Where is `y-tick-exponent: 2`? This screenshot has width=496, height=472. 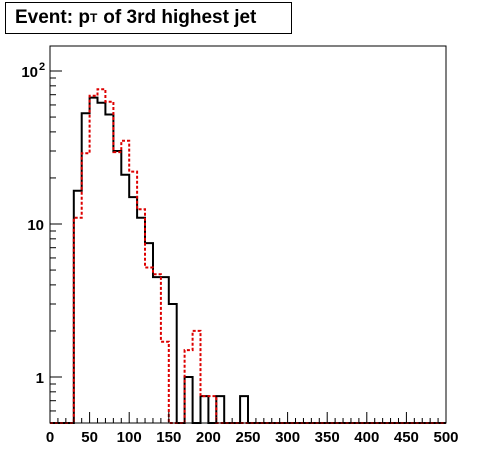 y-tick-exponent: 2 is located at coordinates (42, 67).